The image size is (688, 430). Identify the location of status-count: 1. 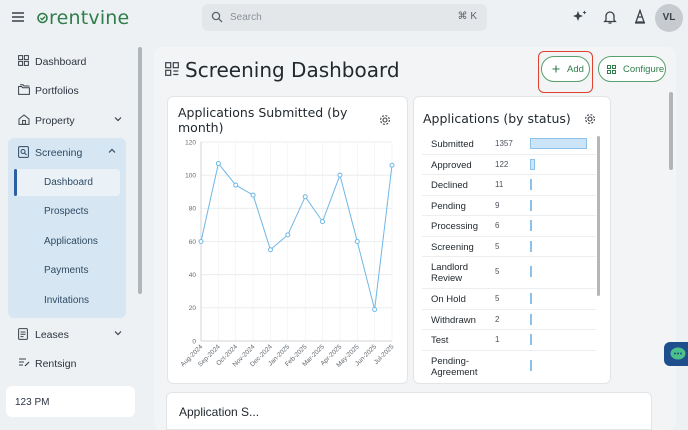
(497, 339).